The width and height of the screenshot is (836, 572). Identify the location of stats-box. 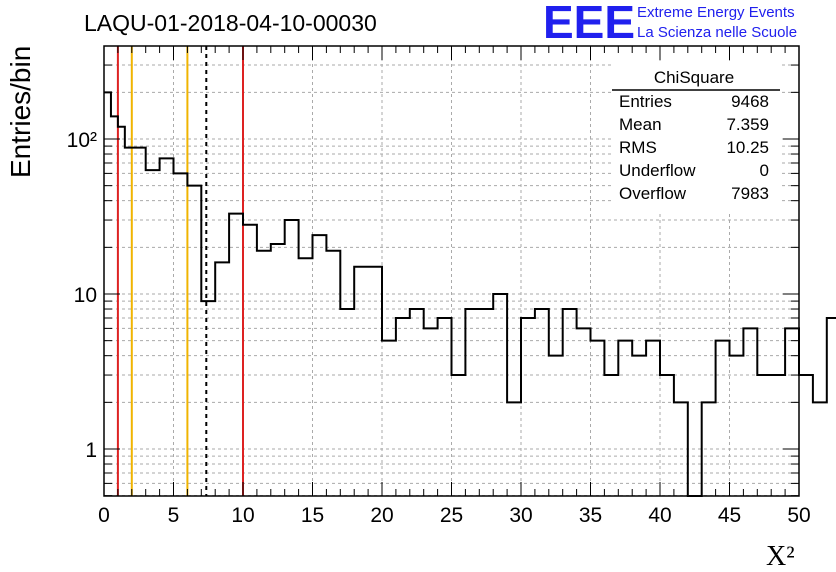
(696, 137).